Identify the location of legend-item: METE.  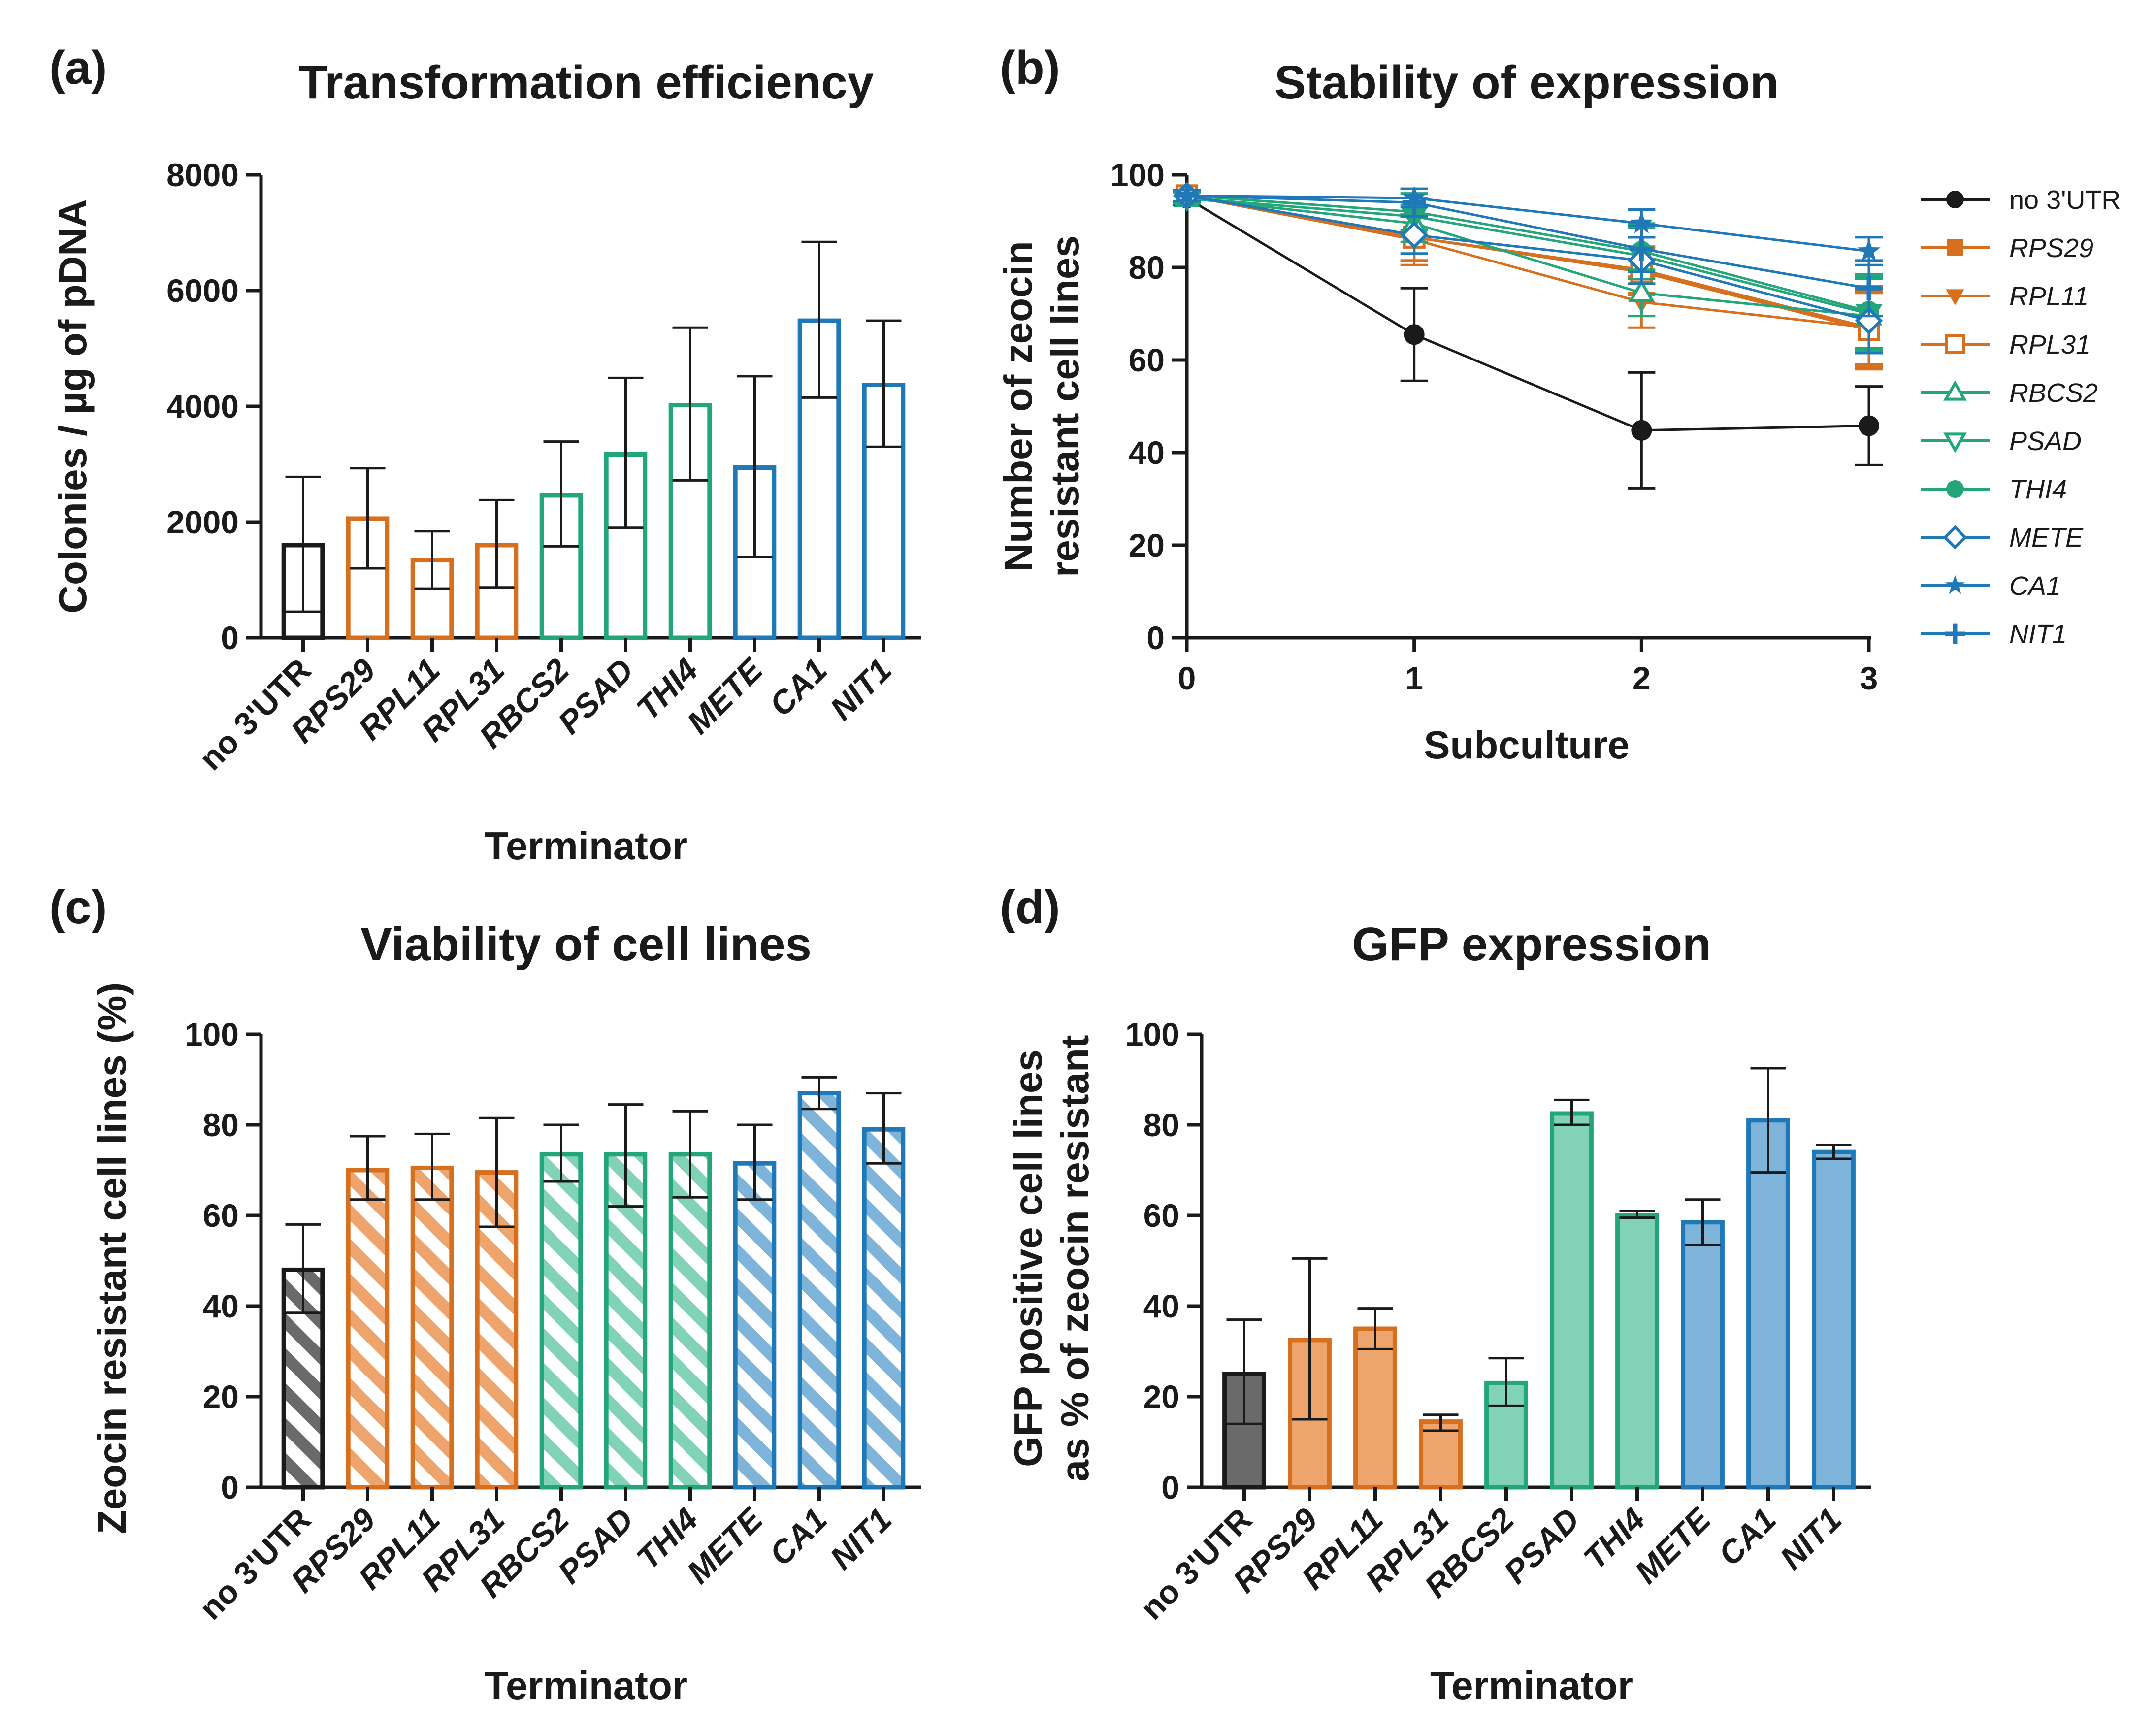
(2003, 538).